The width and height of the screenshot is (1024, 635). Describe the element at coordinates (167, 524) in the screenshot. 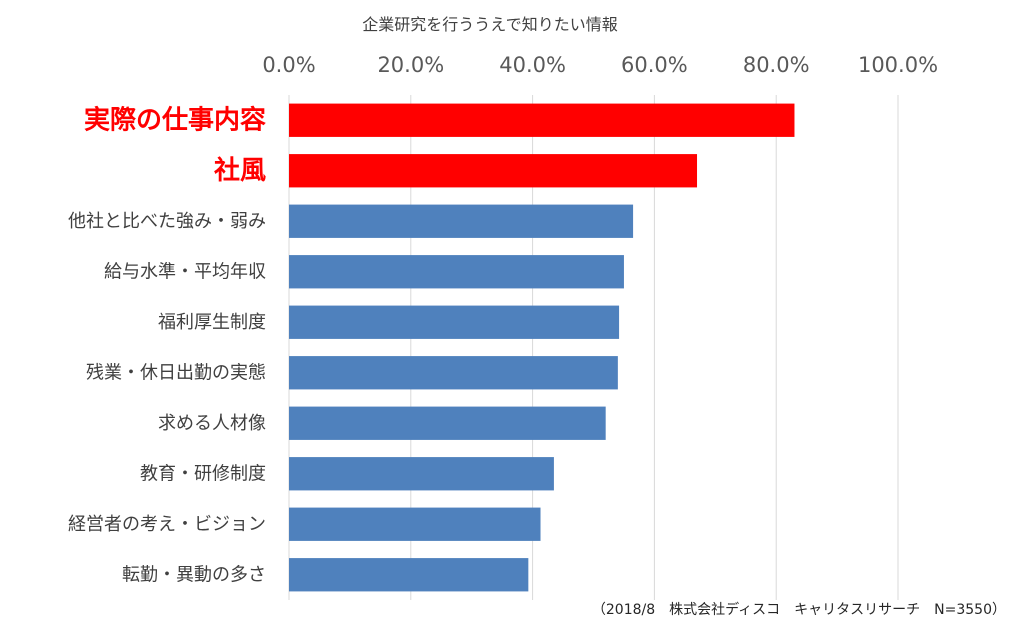

I see `category-label: 経営者の考え・ビジョン` at that location.